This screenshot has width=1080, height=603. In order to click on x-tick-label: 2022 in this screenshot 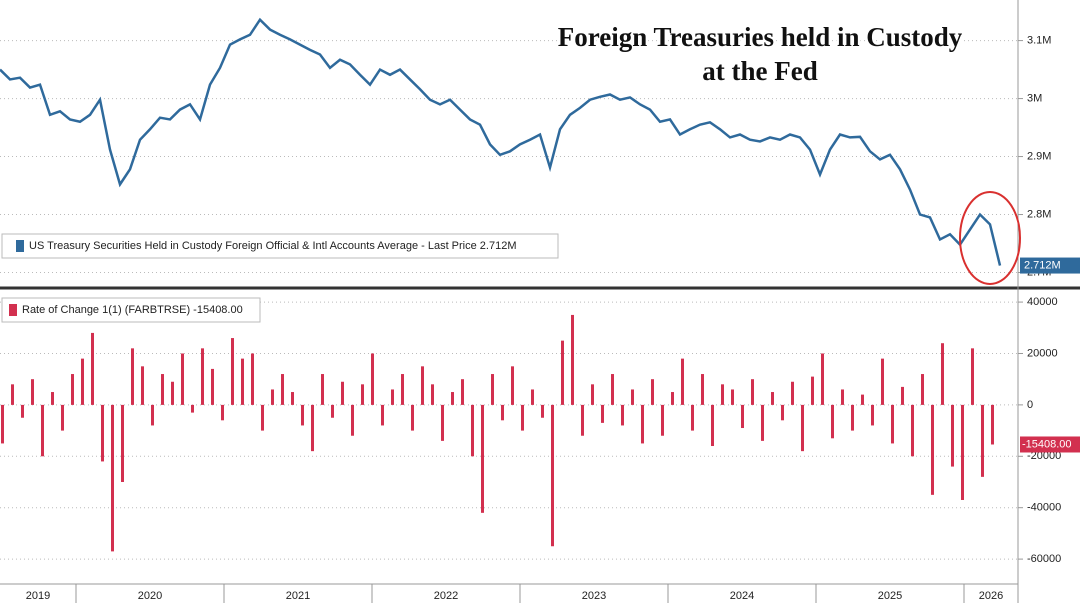, I will do `click(446, 596)`.